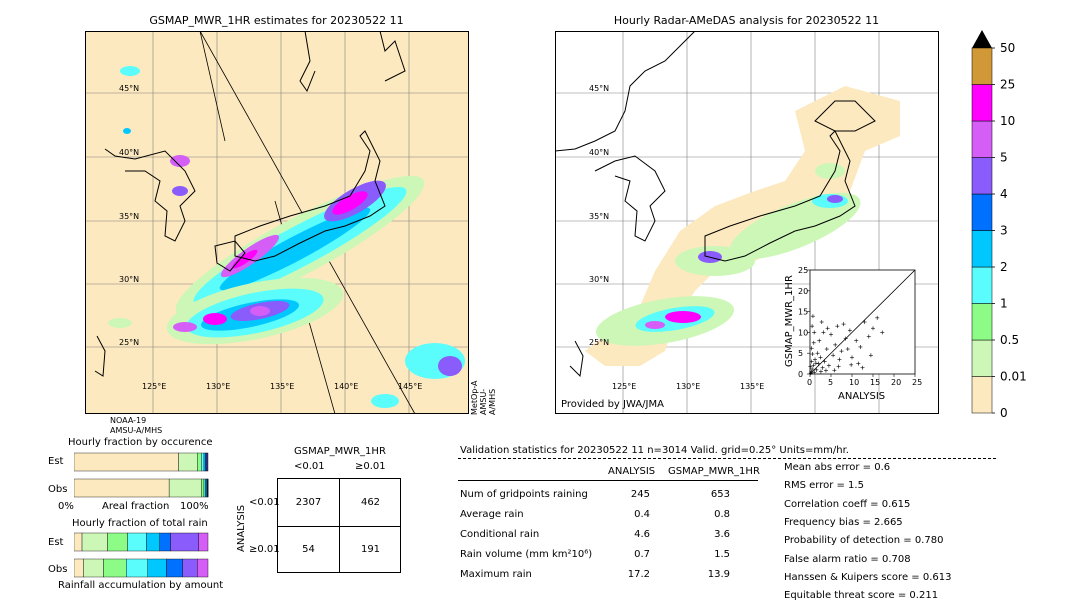 Image resolution: width=1080 pixels, height=612 pixels. I want to click on validation-score: Probability of detection = 0.780, so click(864, 541).